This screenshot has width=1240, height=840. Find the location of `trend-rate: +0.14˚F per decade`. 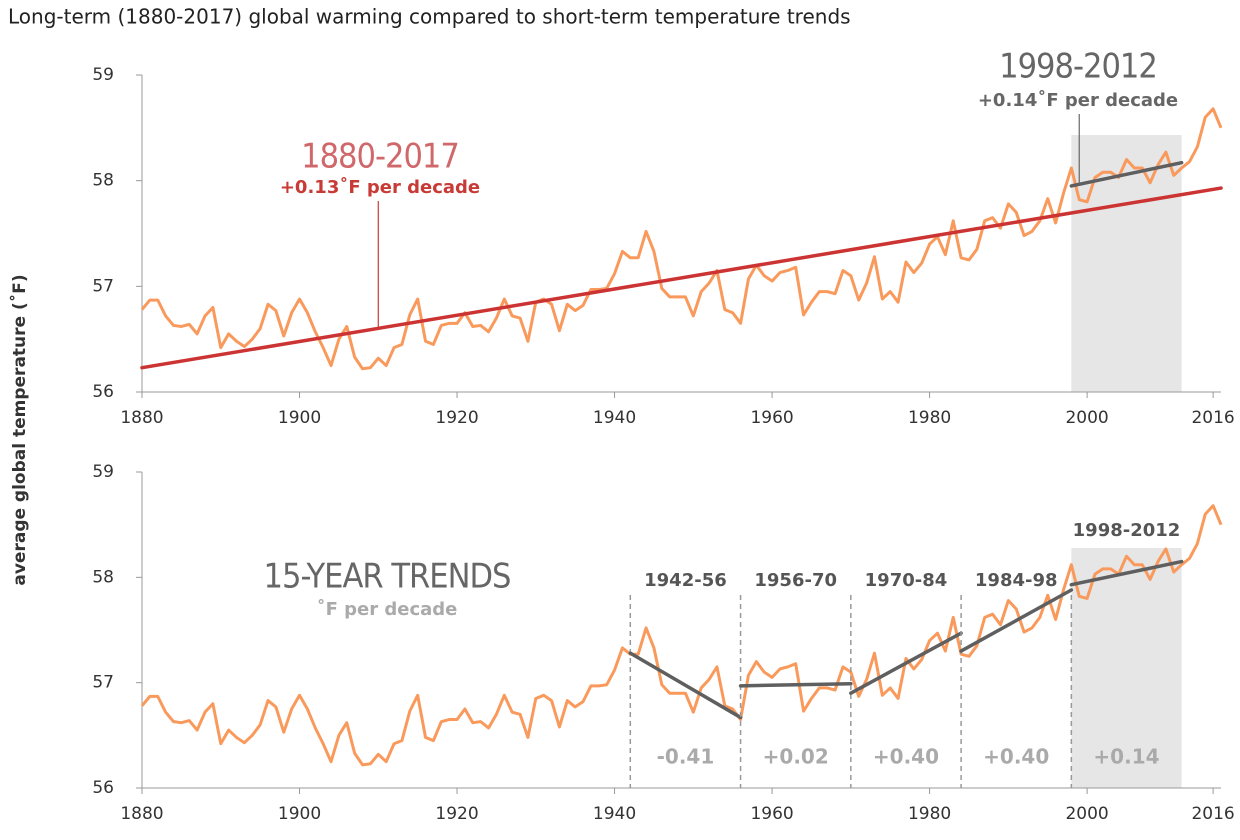

trend-rate: +0.14˚F per decade is located at coordinates (1078, 100).